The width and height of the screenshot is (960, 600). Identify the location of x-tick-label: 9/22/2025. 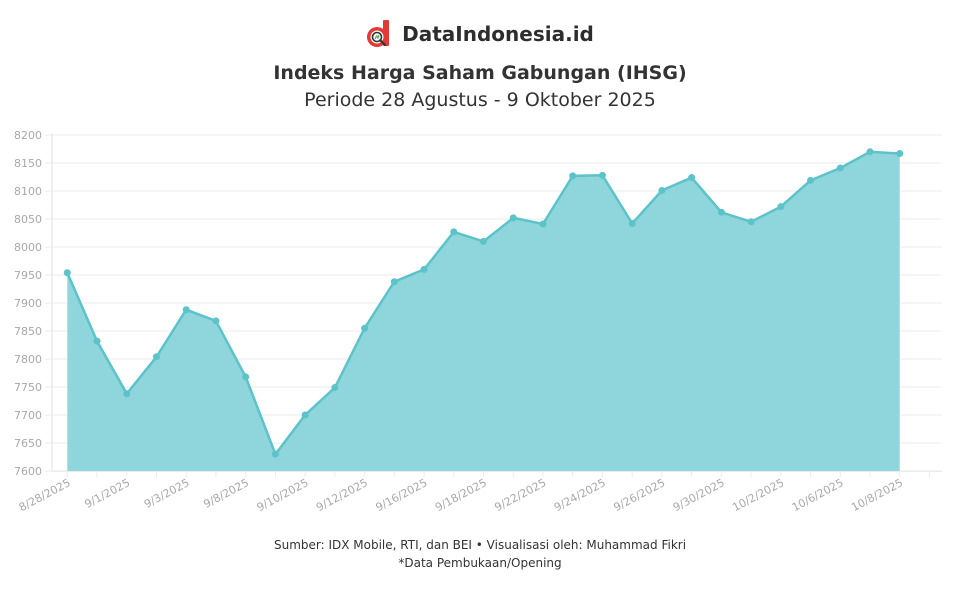
(520, 495).